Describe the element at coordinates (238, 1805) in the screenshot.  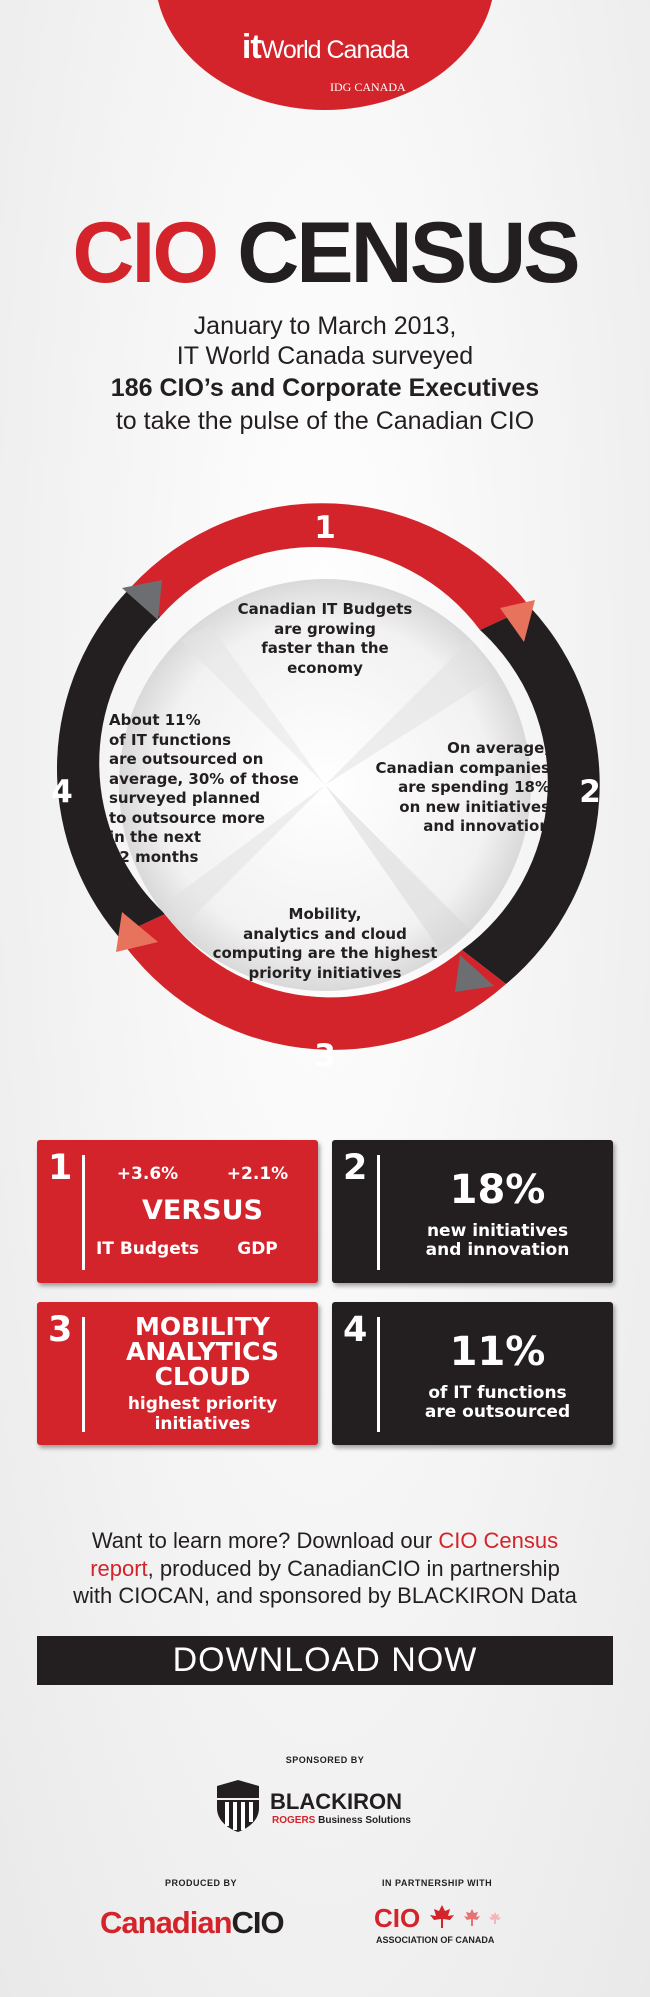
I see `blackiron-shield-icon` at that location.